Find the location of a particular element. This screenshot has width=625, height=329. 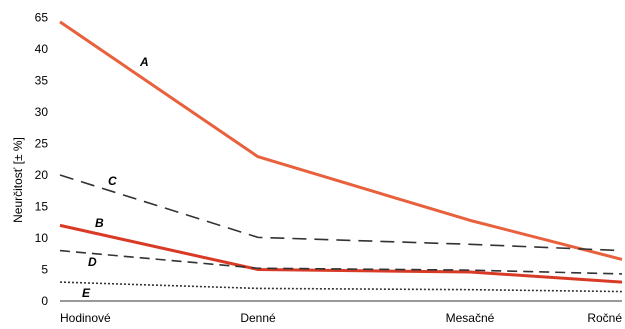

series-label-d: D is located at coordinates (92, 262).